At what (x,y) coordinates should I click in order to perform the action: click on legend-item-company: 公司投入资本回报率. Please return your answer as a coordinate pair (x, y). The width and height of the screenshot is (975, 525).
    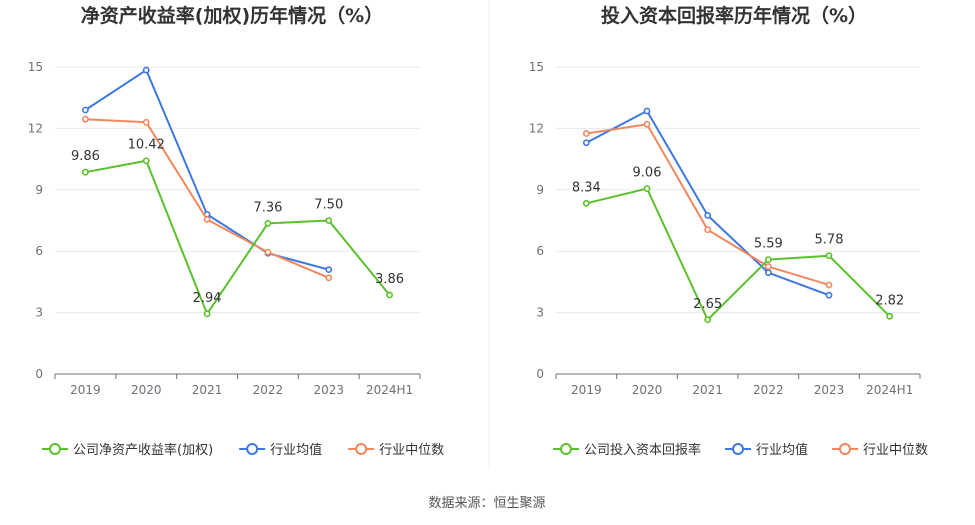
    Looking at the image, I should click on (627, 450).